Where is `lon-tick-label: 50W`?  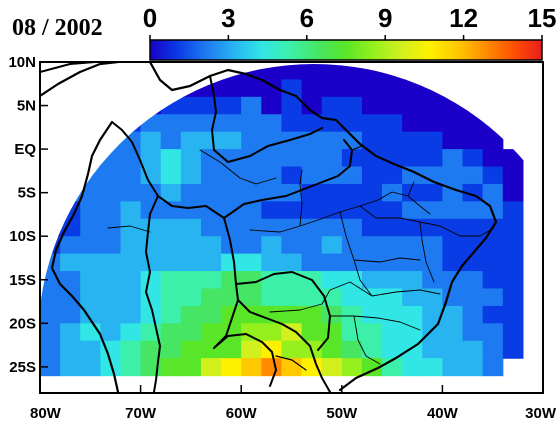
lon-tick-label: 50W is located at coordinates (342, 413).